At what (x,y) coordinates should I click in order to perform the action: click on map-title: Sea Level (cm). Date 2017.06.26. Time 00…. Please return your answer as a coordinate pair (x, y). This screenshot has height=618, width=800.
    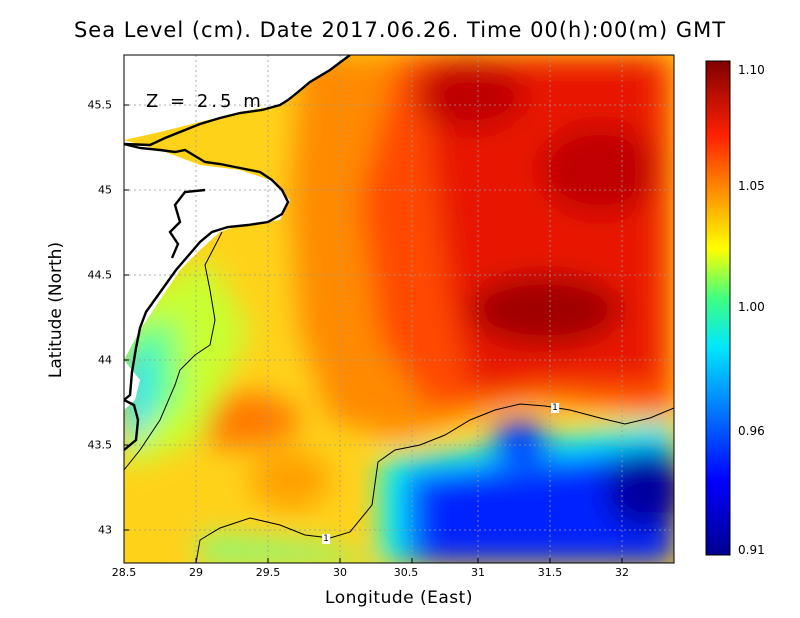
    Looking at the image, I should click on (400, 30).